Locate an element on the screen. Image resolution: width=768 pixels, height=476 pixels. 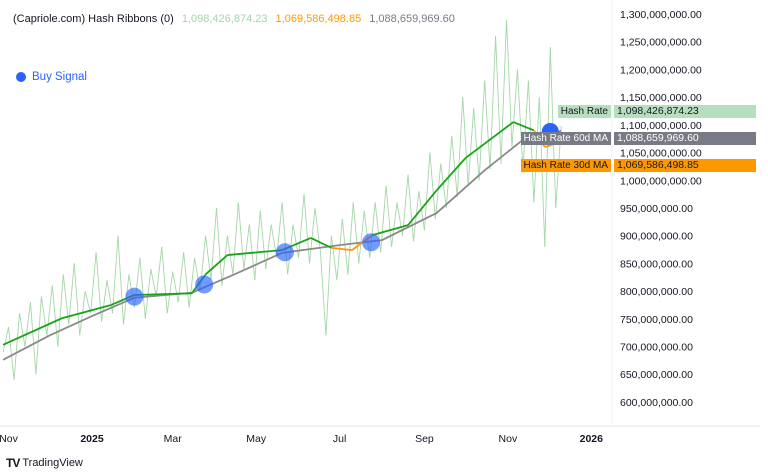
y-tick-label: 850,000,000.00 is located at coordinates (656, 264).